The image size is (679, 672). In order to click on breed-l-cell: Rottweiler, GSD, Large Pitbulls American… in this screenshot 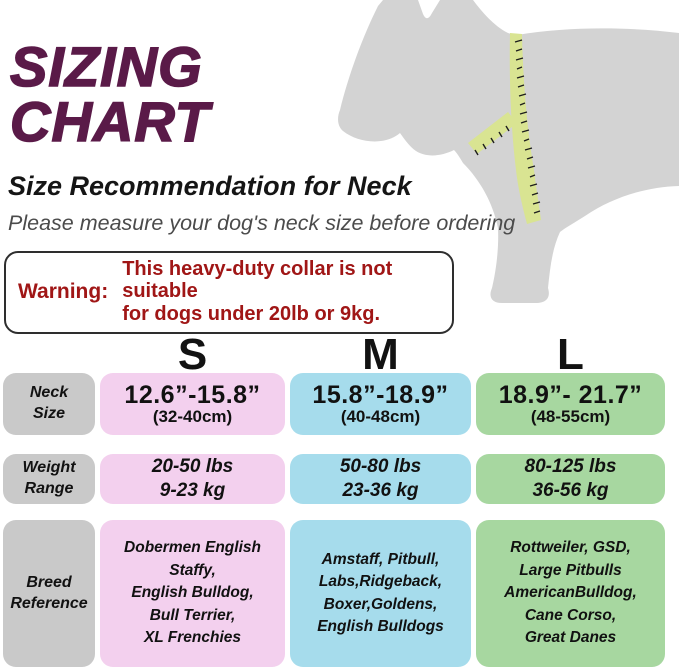, I will do `click(570, 593)`.